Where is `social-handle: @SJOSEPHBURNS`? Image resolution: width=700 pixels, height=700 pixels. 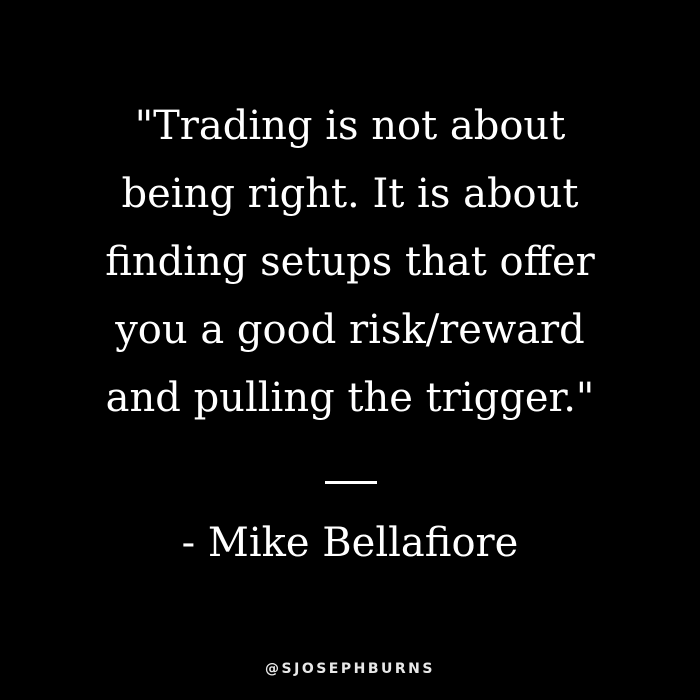 social-handle: @SJOSEPHBURNS is located at coordinates (350, 669).